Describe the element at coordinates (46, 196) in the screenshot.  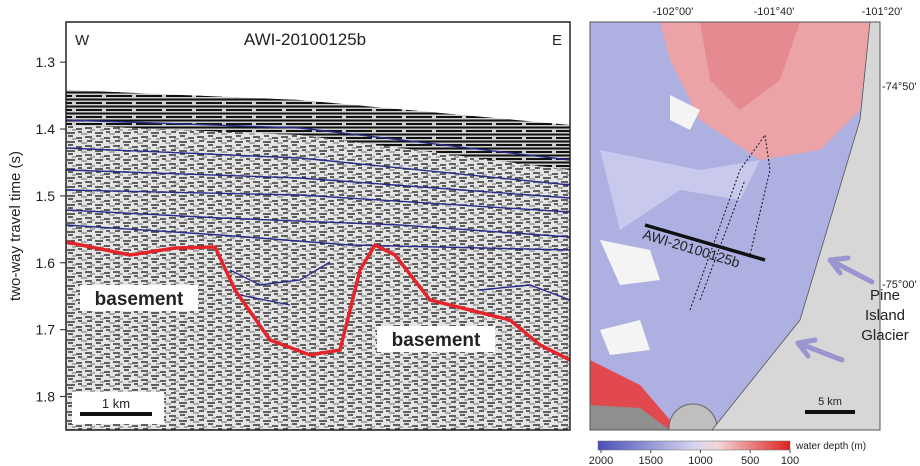
I see `y-tick-label: 1.5` at that location.